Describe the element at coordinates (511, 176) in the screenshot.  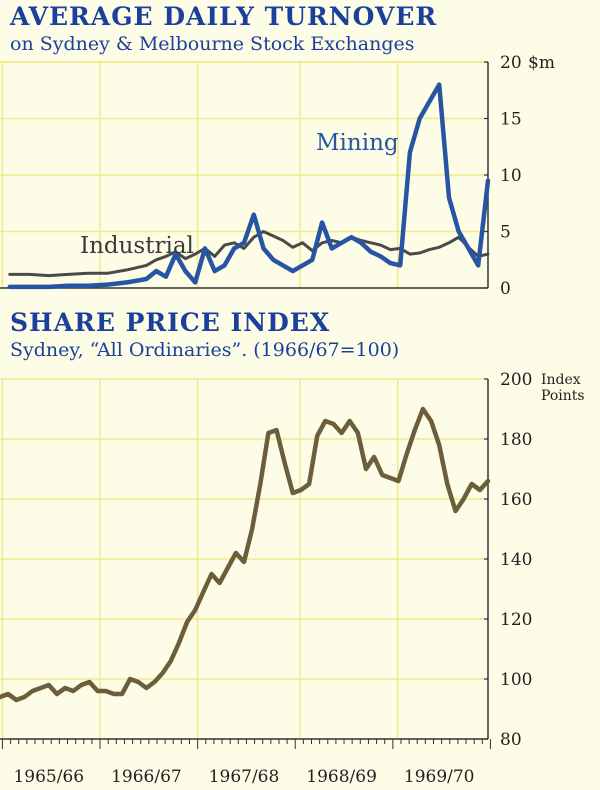
I see `turnover-y-tick-label: 10` at that location.